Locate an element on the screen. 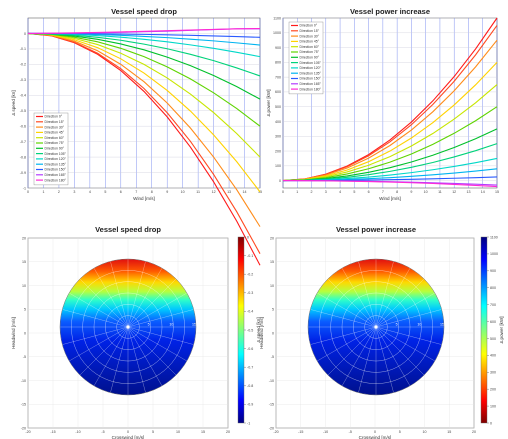  x-tick-label: -10 is located at coordinates (77, 432).